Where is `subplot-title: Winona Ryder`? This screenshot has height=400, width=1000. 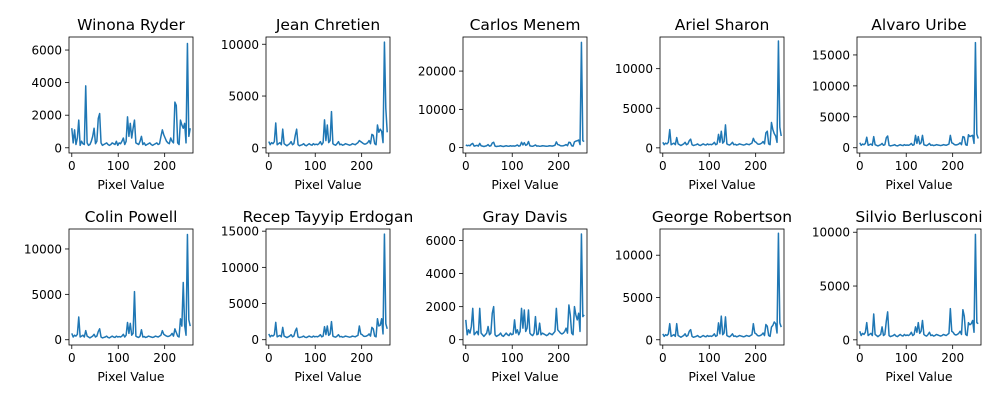 subplot-title: Winona Ryder is located at coordinates (131, 25).